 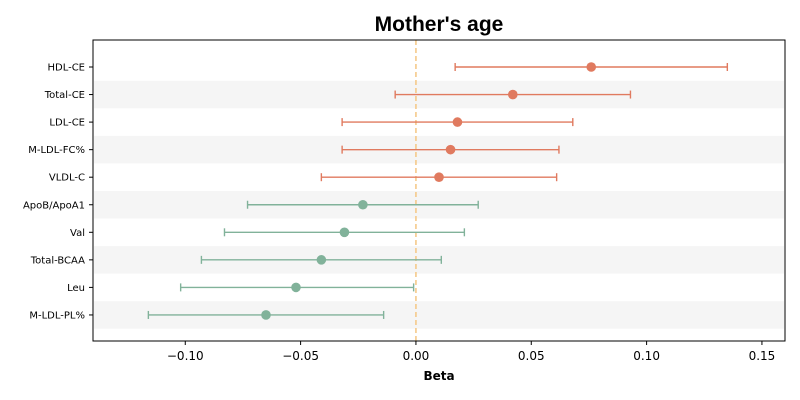 What do you see at coordinates (76, 288) in the screenshot?
I see `y-tick-label: Leu` at bounding box center [76, 288].